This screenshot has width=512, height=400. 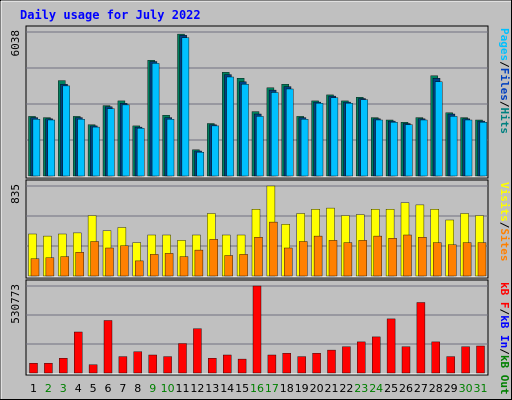 I want to click on x-tick-label: 23, so click(x=361, y=388).